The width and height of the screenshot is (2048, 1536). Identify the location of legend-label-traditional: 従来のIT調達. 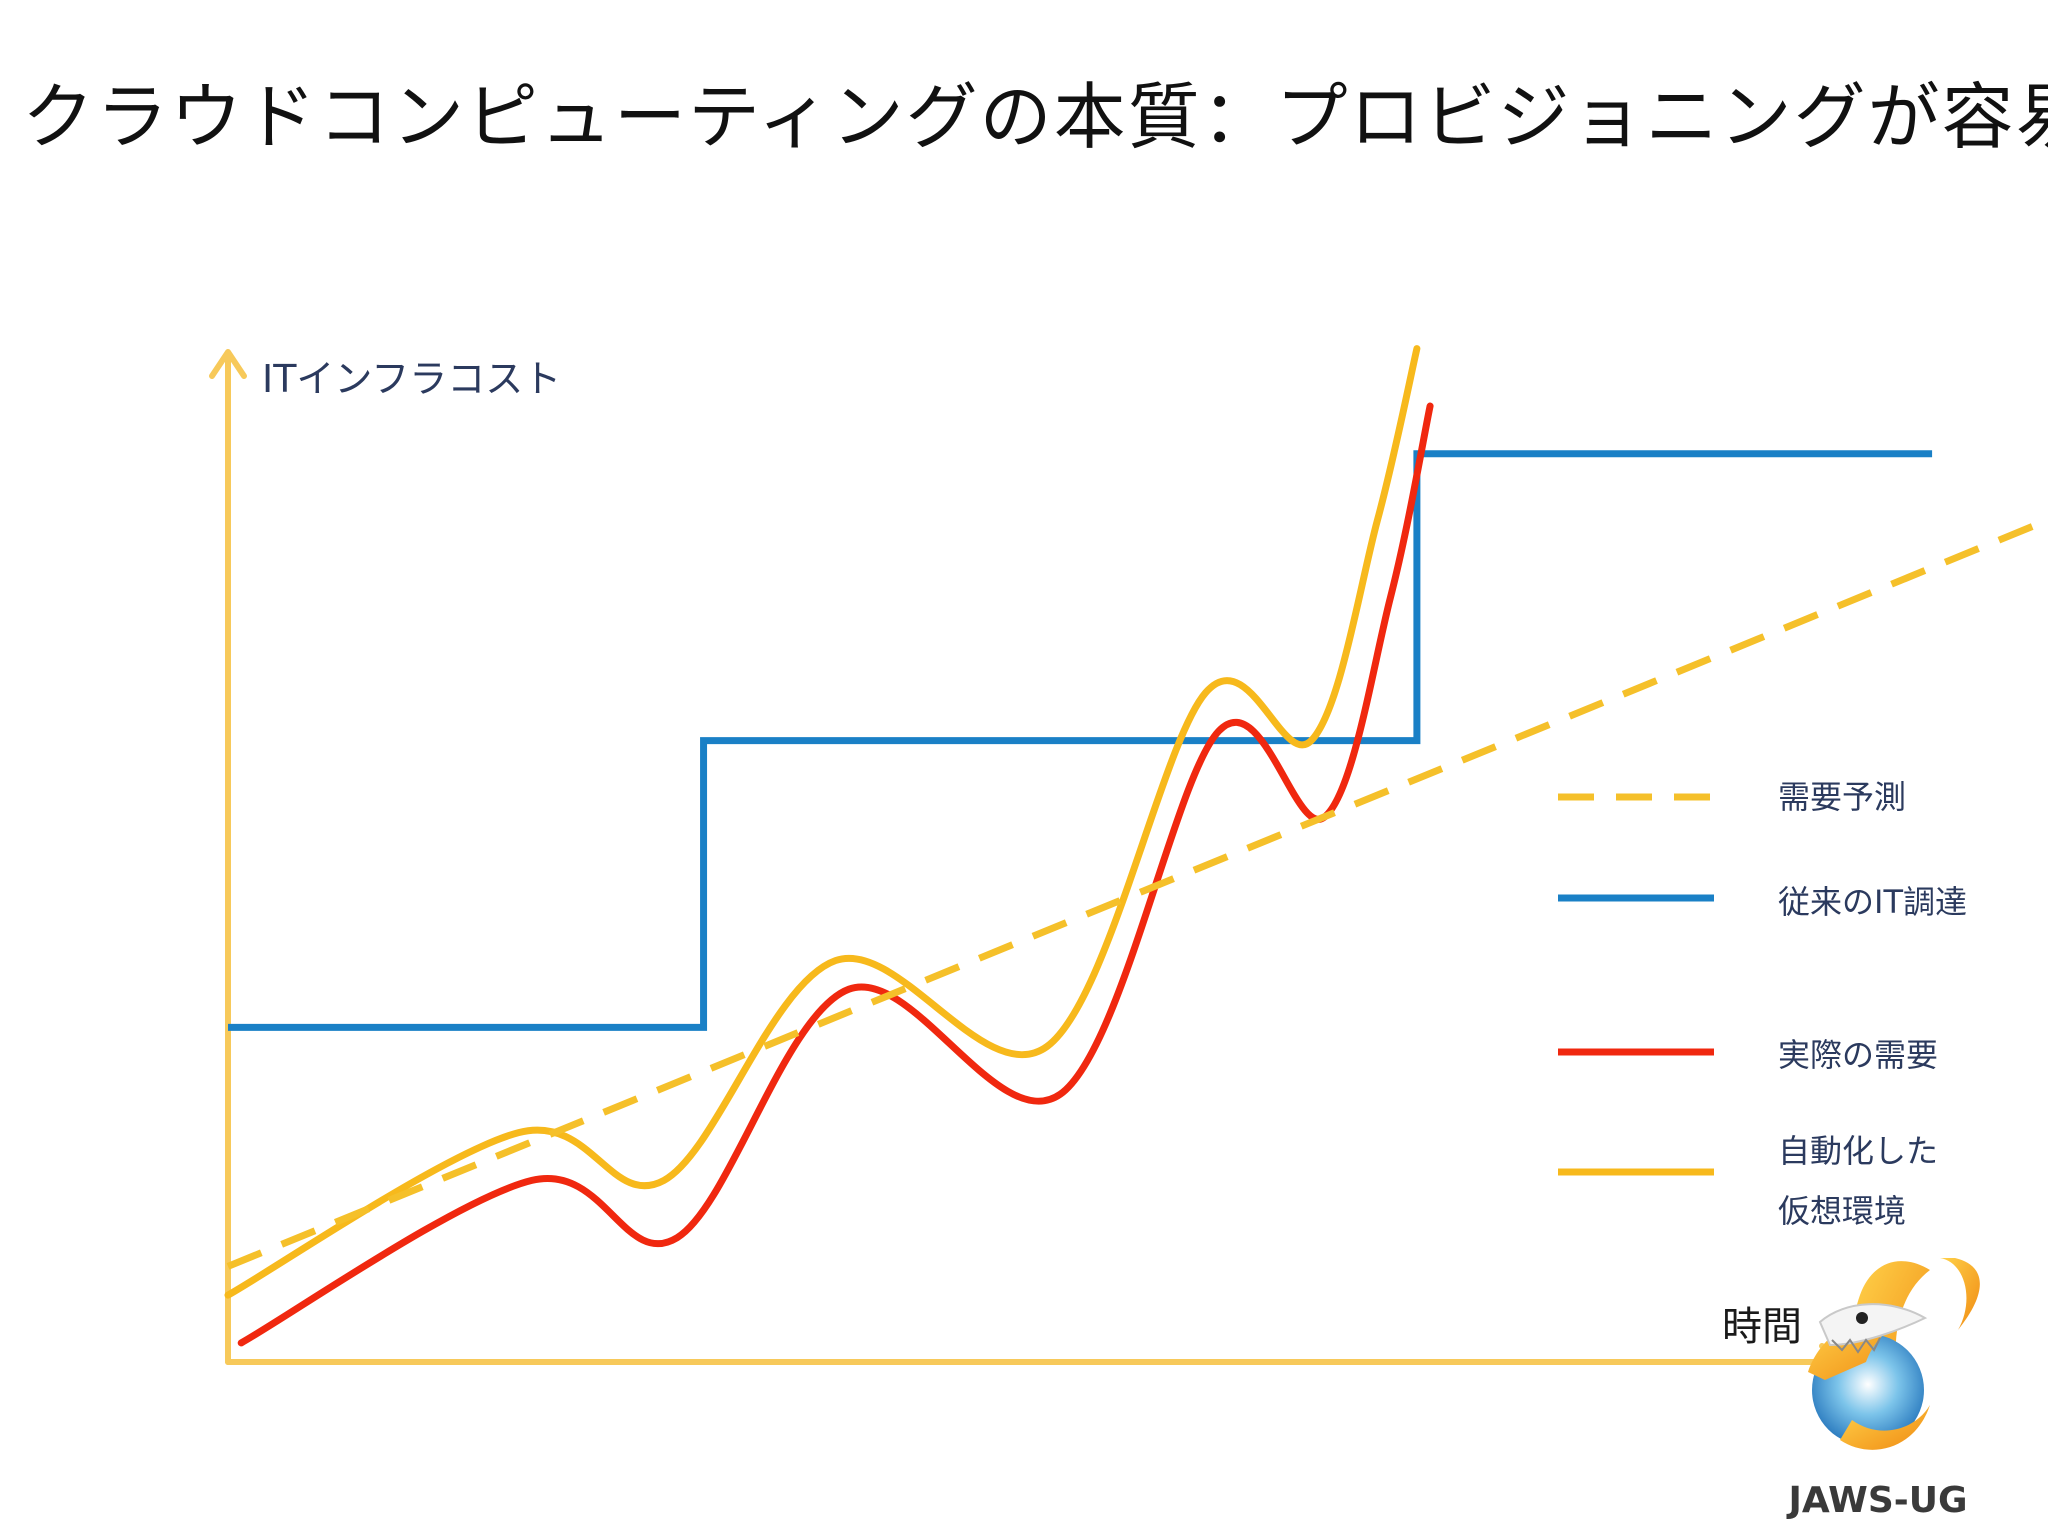
(1872, 902).